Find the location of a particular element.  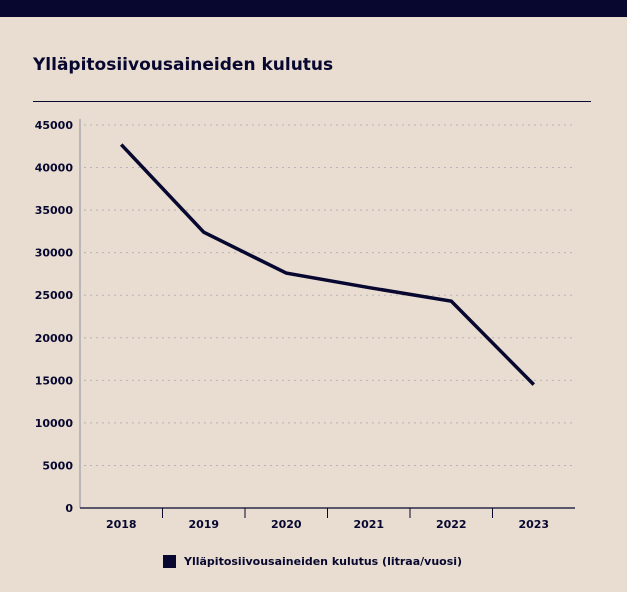

y-tick-label: 40000 is located at coordinates (54, 168).